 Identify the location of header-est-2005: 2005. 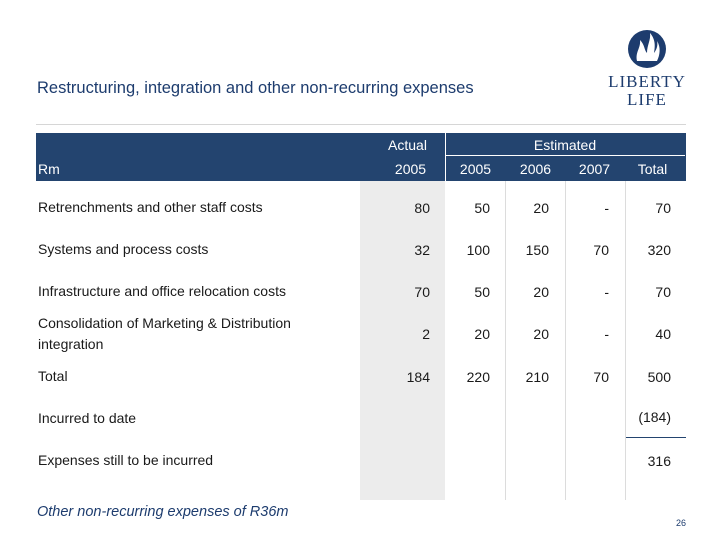
(475, 169).